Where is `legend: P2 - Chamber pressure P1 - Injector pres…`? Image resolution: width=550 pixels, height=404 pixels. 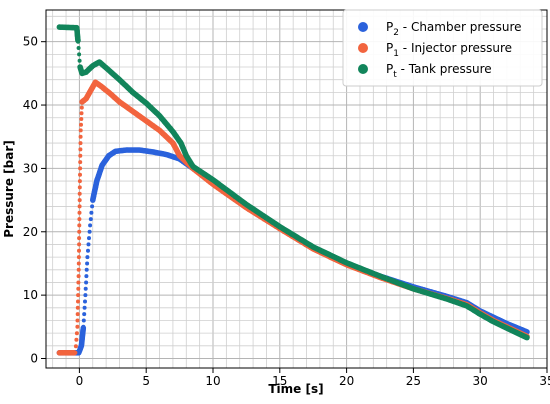 legend: P2 - Chamber pressure P1 - Injector pres… is located at coordinates (442, 48).